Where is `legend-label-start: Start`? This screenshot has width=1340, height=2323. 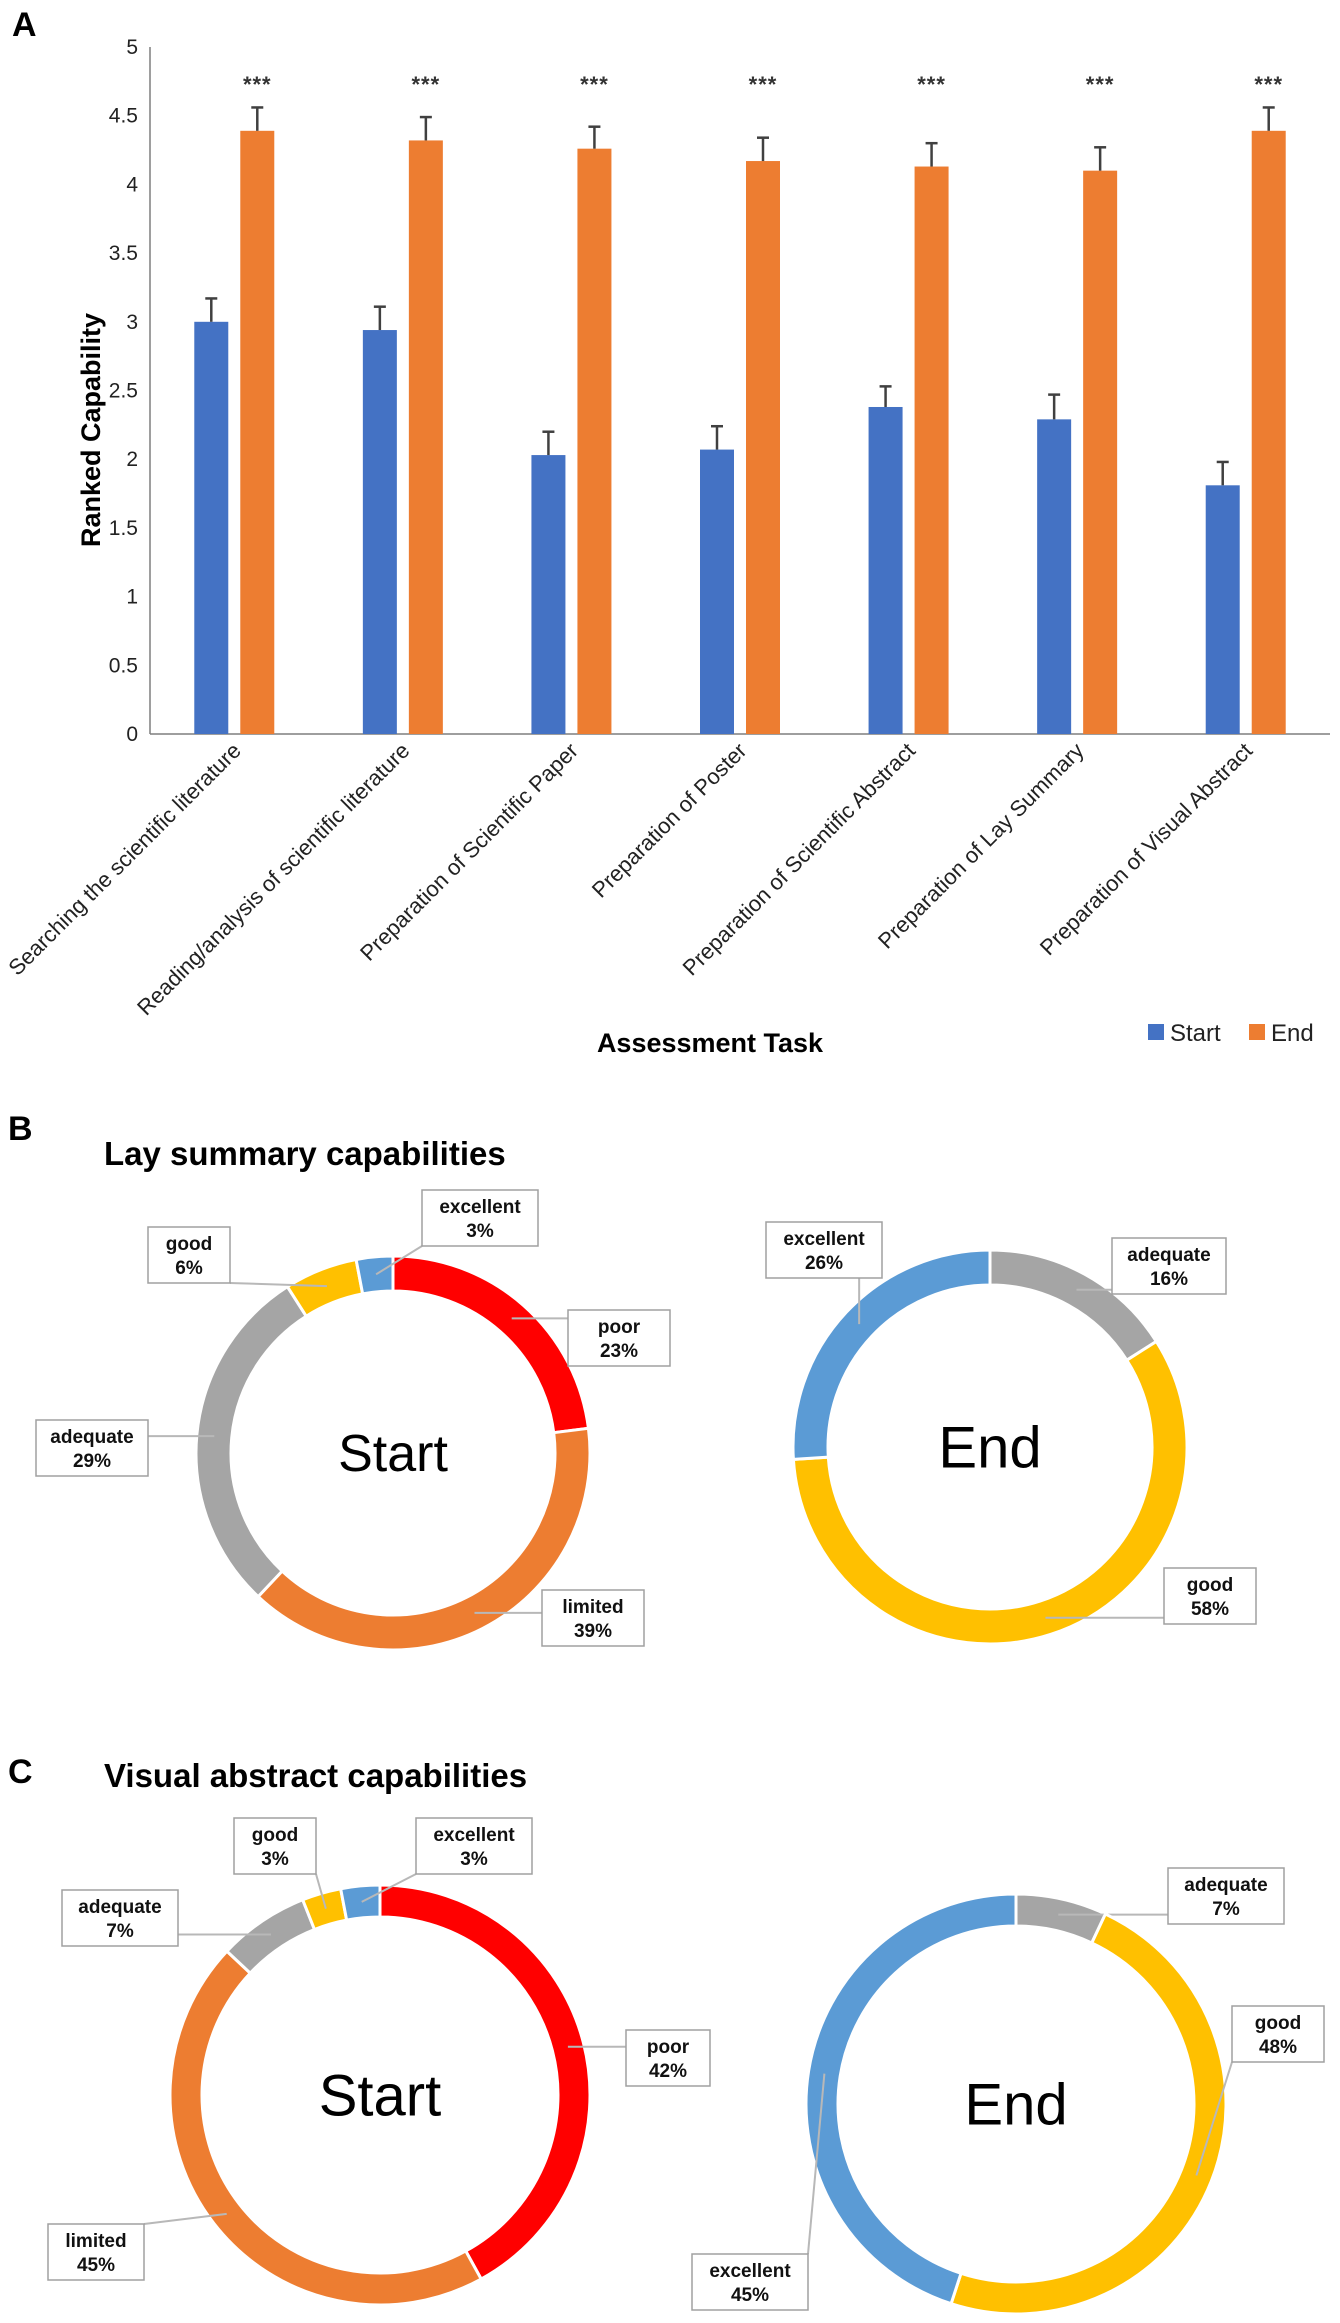
legend-label-start: Start is located at coordinates (1195, 1033).